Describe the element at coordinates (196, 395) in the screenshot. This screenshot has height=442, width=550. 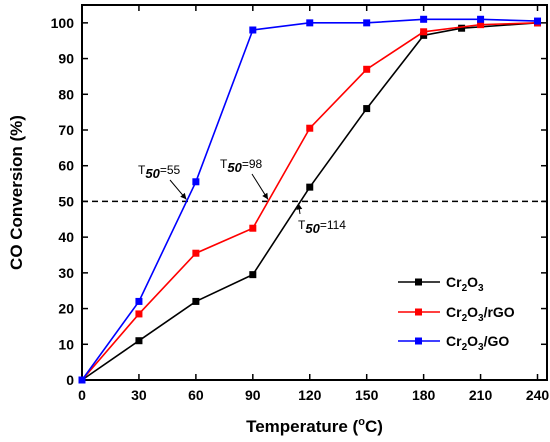
I see `x-tick-label: 60` at that location.